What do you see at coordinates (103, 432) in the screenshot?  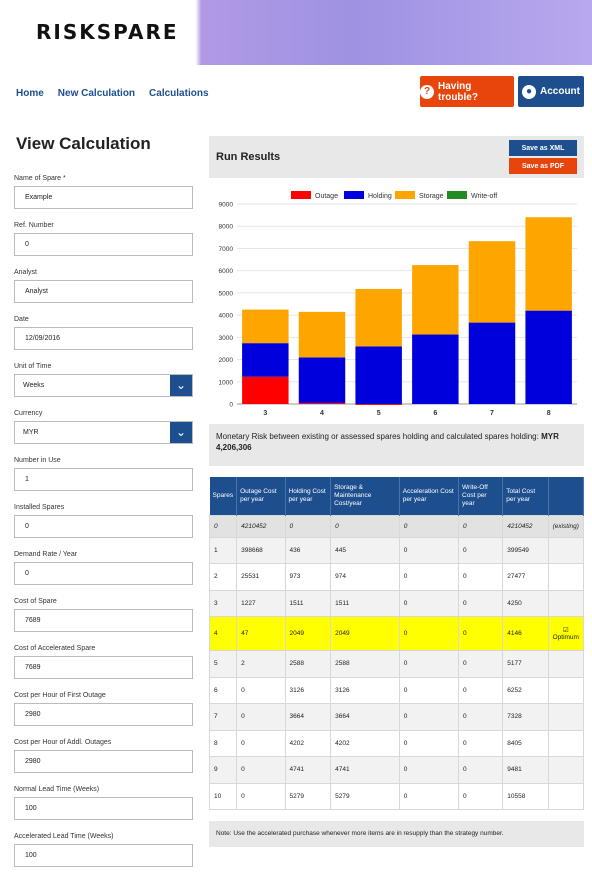 I see `select-field: MYR ⌄` at bounding box center [103, 432].